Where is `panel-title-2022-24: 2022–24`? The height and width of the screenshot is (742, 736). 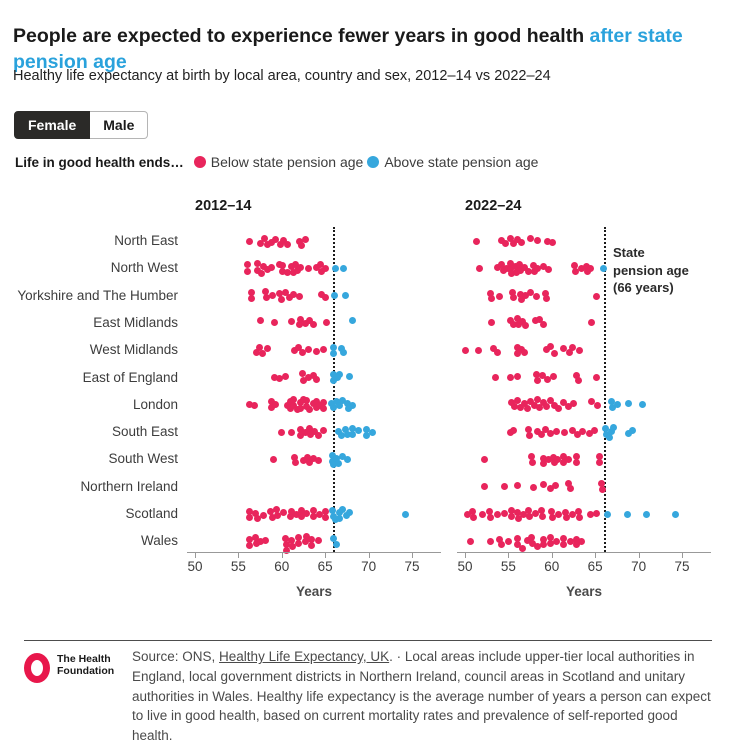
panel-title-2022-24: 2022–24 is located at coordinates (493, 206).